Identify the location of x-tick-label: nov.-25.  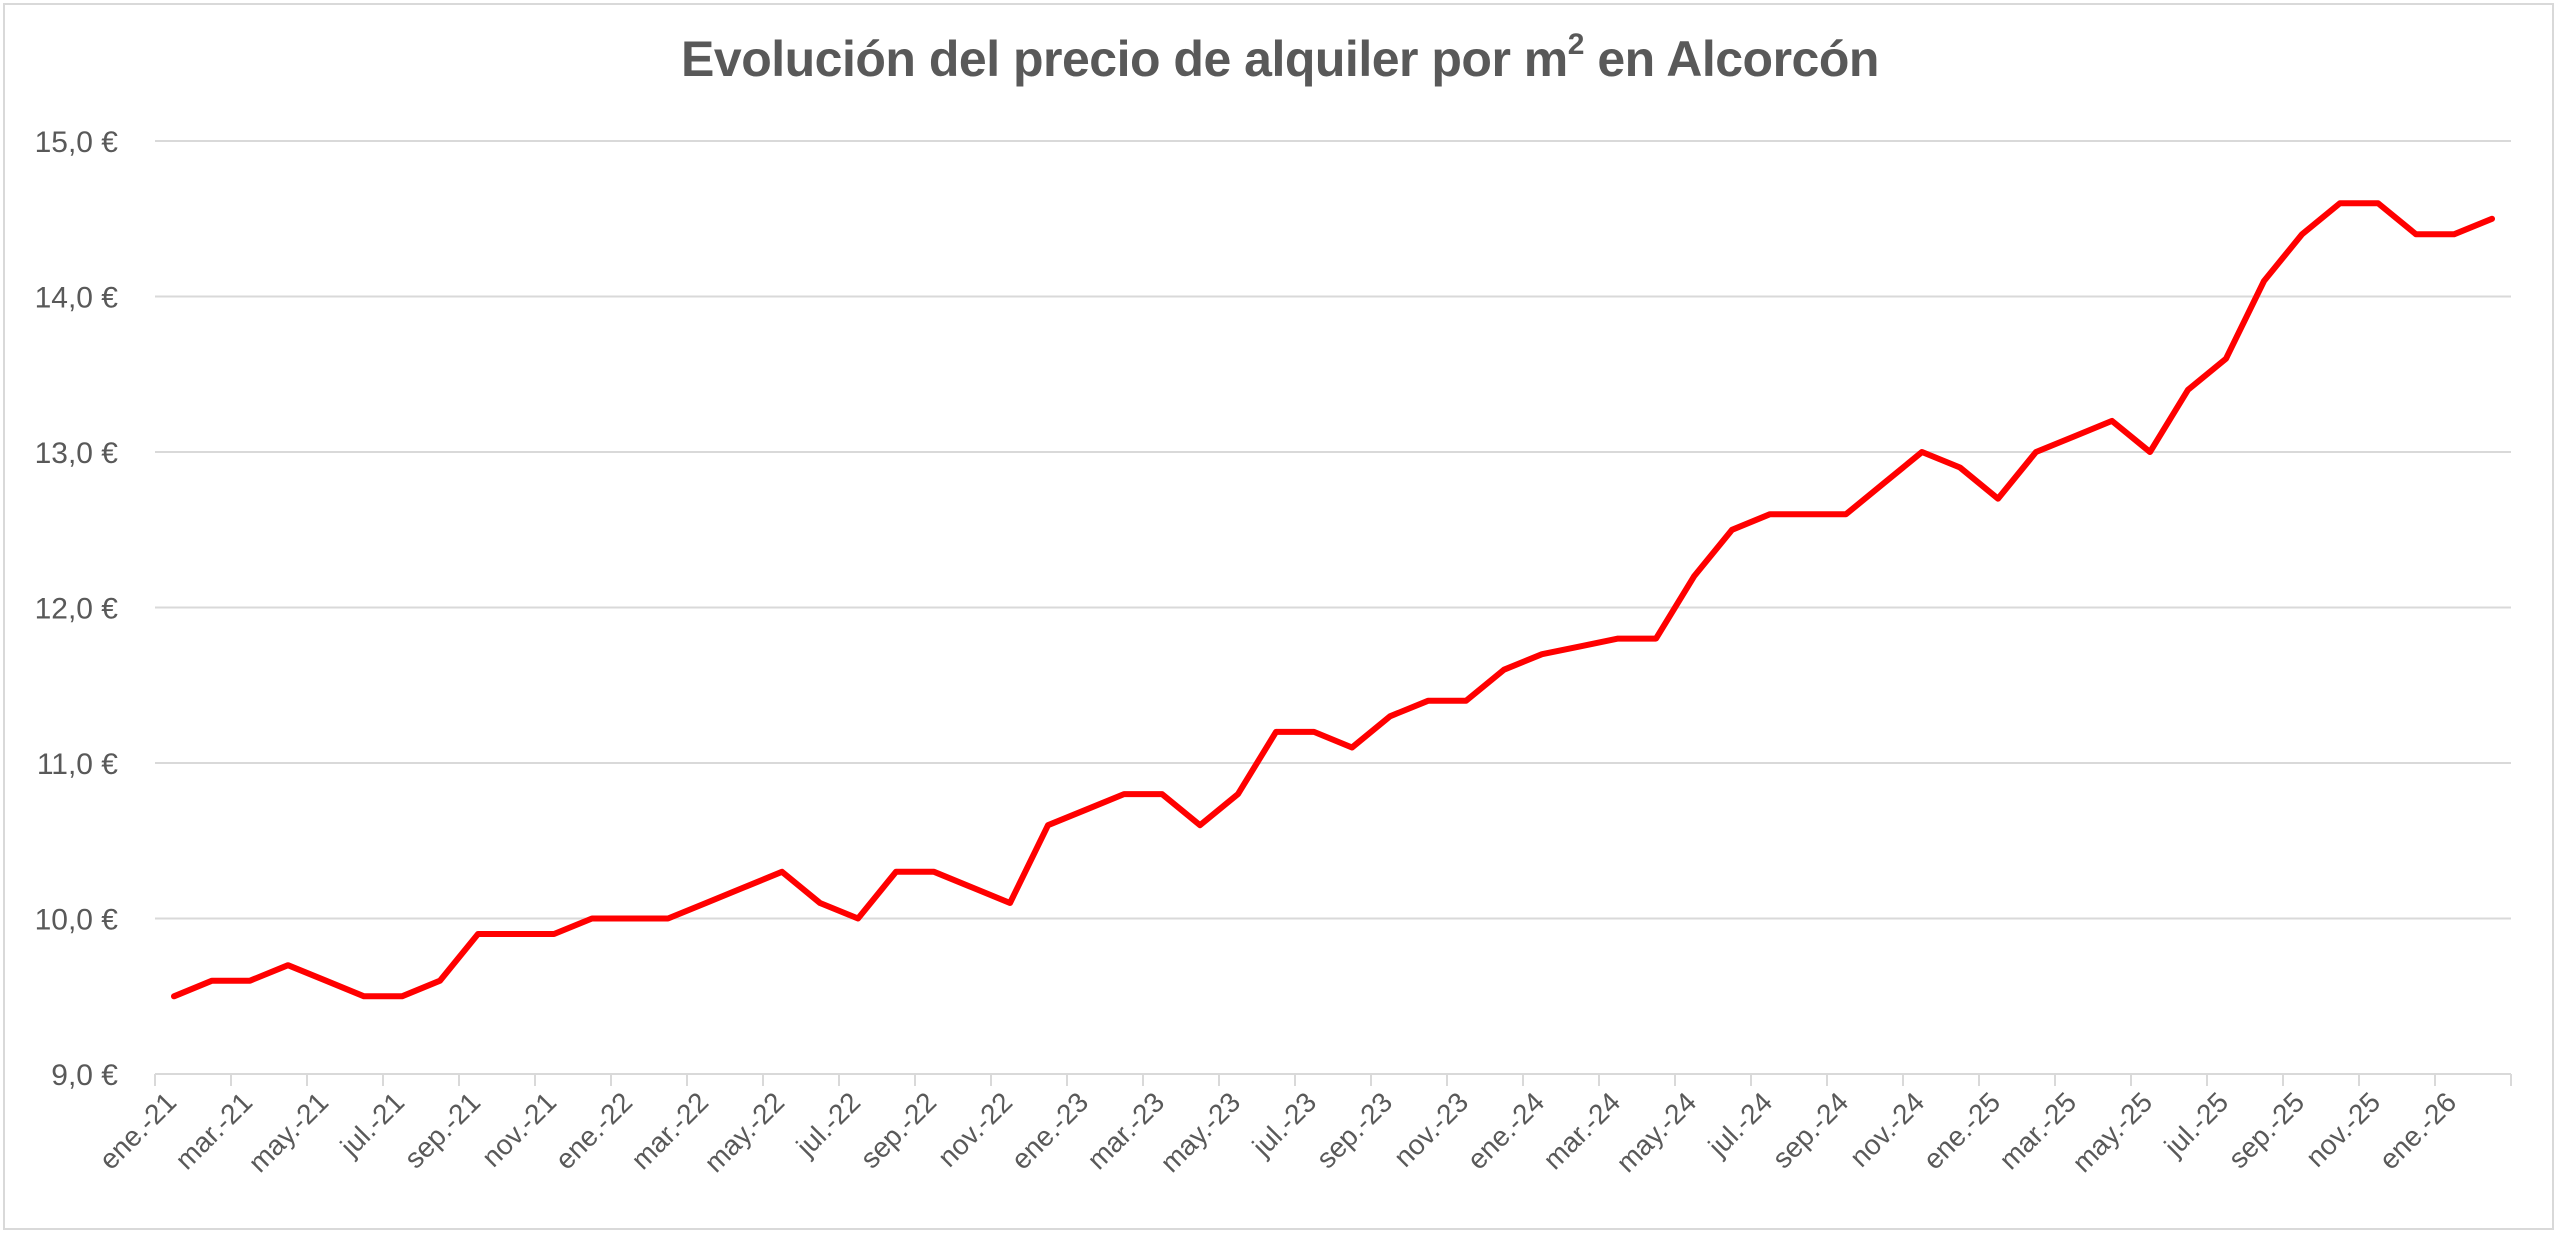
(2343, 1129).